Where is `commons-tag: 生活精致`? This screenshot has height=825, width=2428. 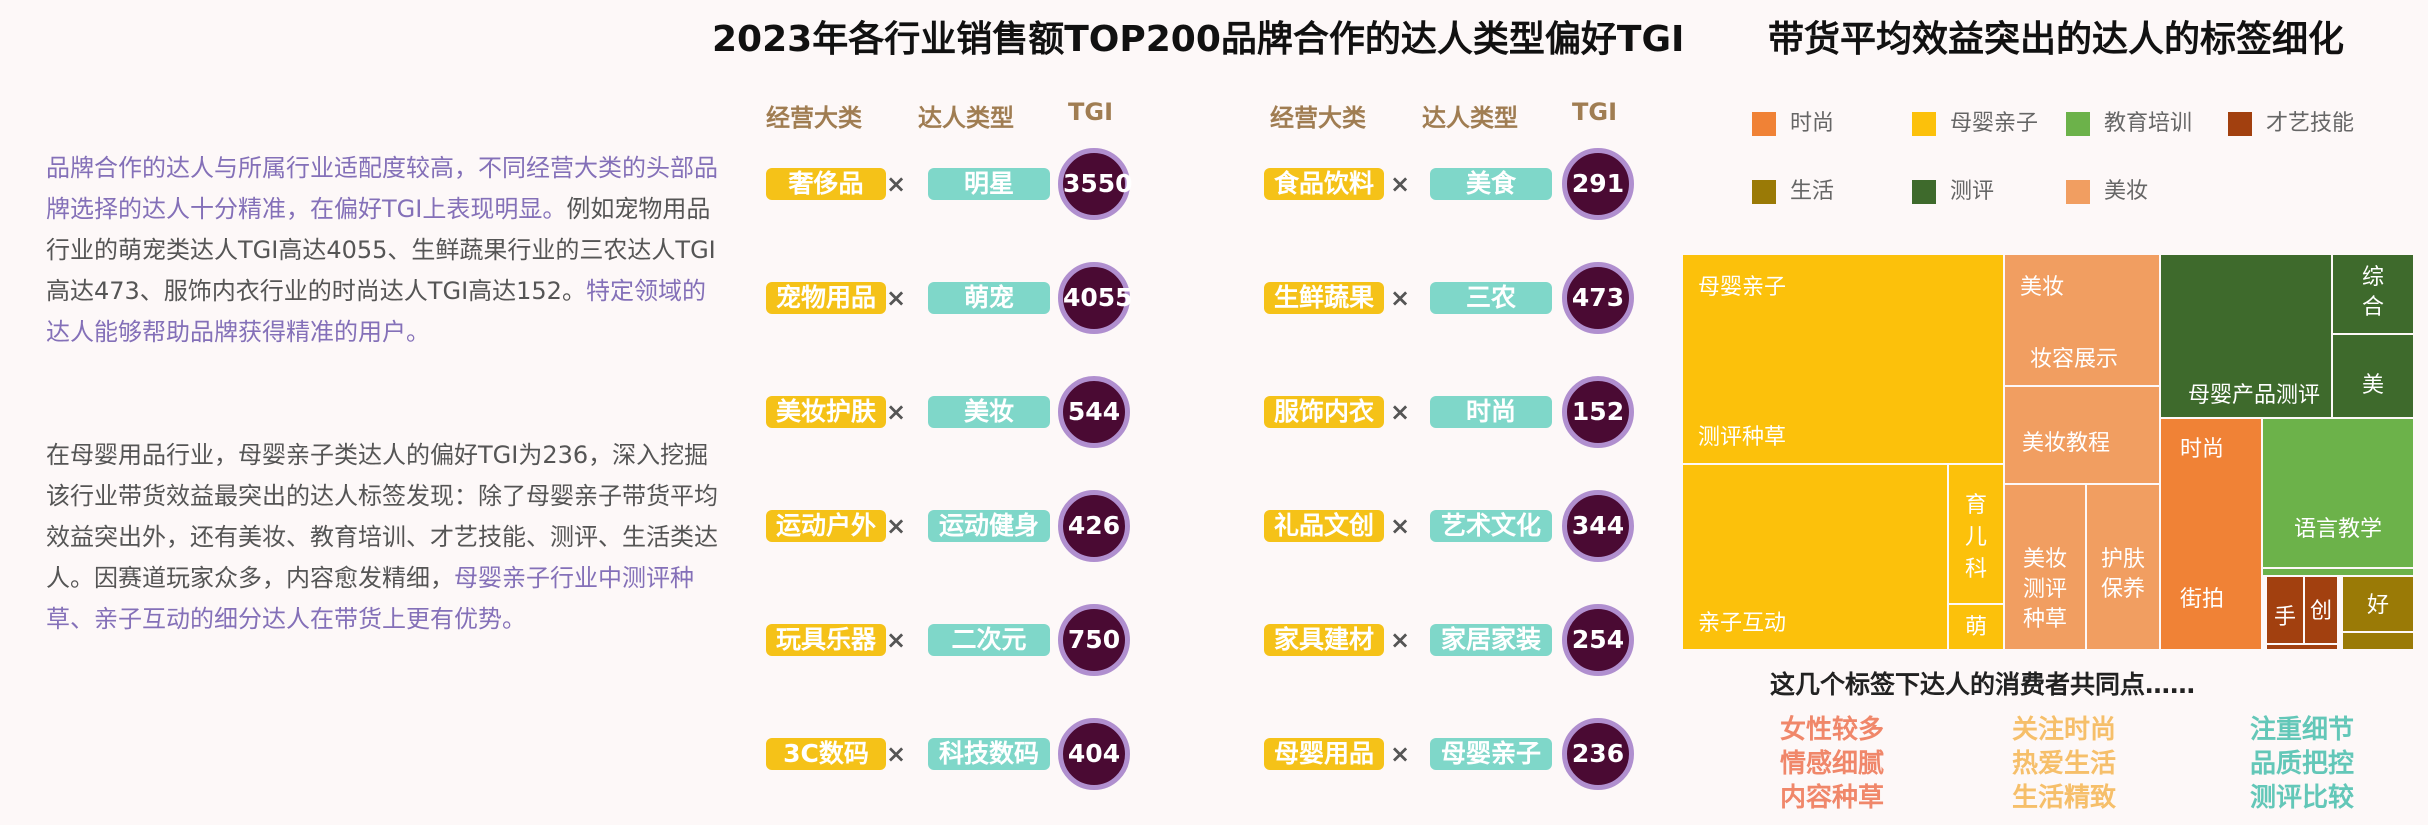 commons-tag: 生活精致 is located at coordinates (2064, 798).